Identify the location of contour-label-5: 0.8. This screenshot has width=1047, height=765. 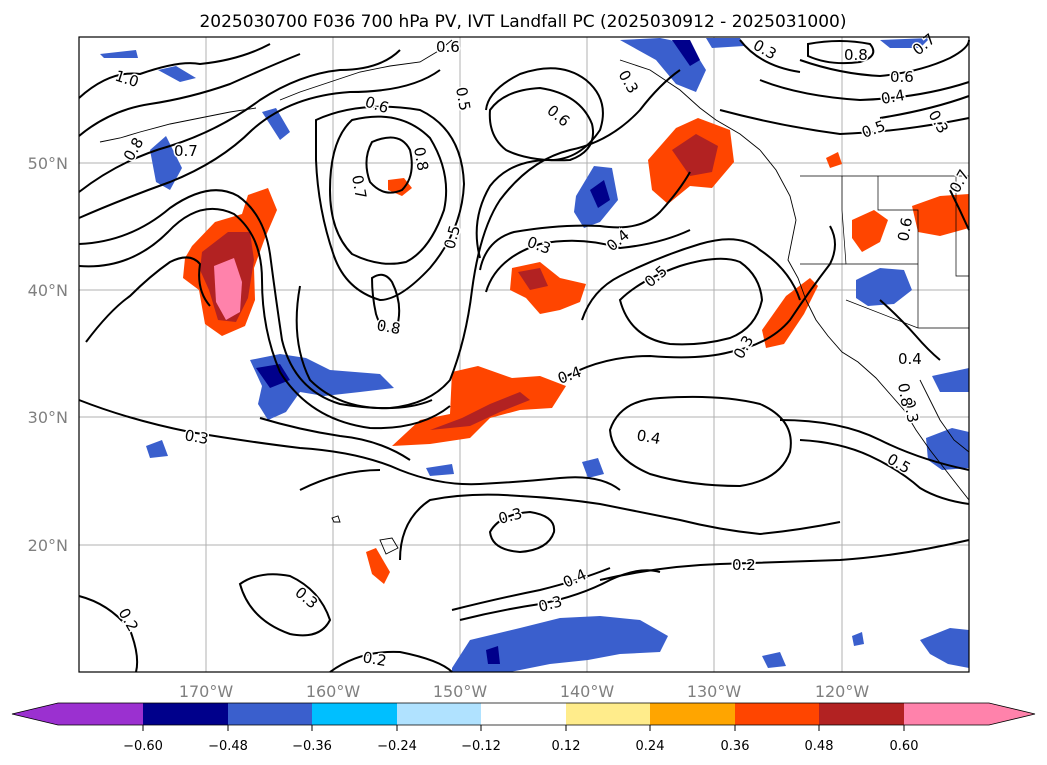
(421, 159).